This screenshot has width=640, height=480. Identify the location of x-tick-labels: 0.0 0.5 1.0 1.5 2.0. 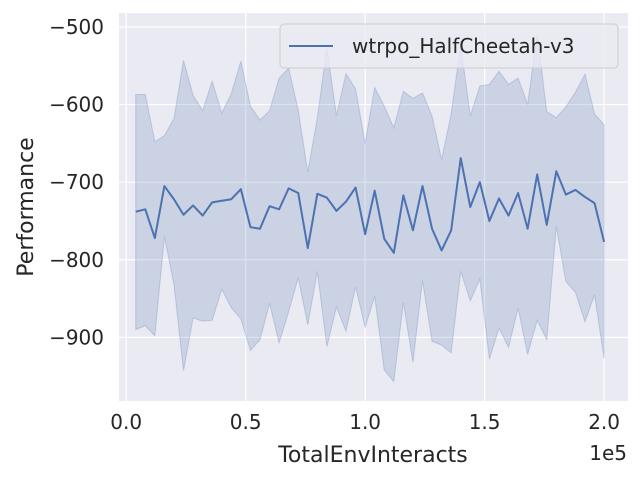
(365, 422).